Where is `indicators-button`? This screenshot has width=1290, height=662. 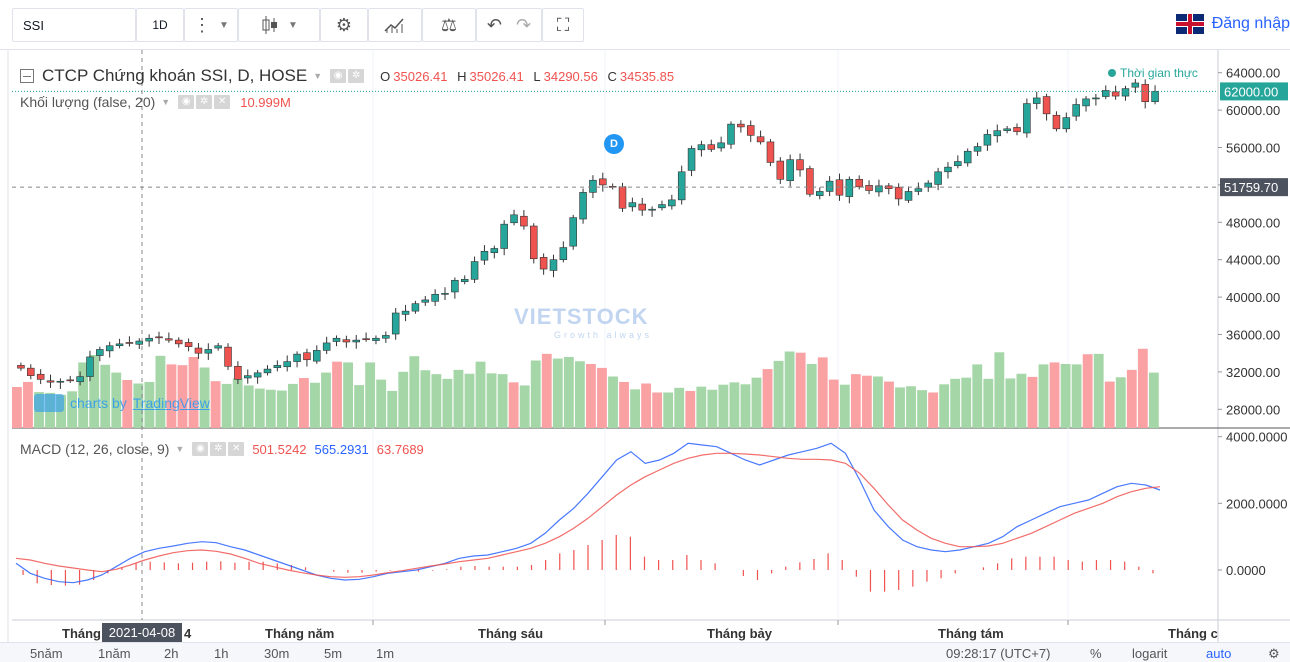
indicators-button is located at coordinates (395, 25).